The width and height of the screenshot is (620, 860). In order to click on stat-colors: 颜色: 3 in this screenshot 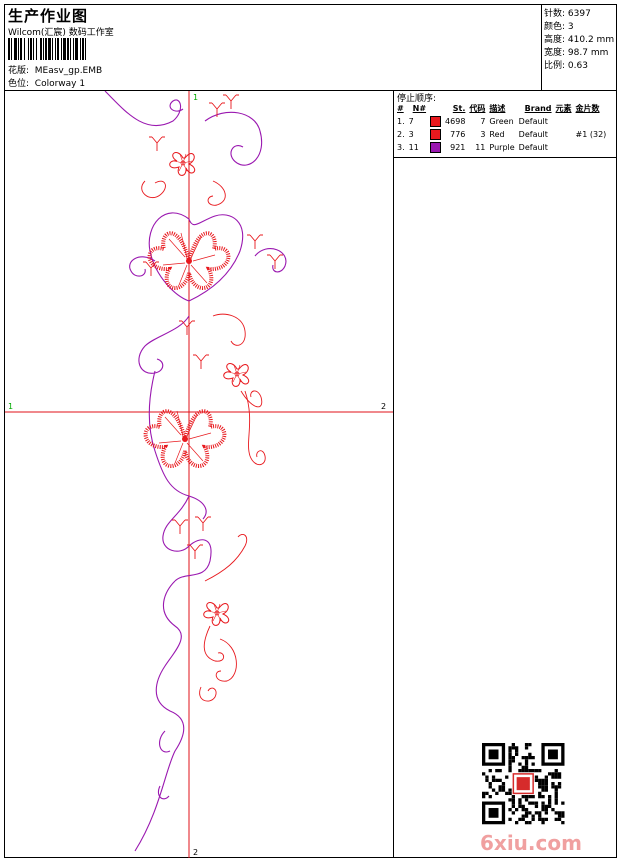, I will do `click(559, 25)`.